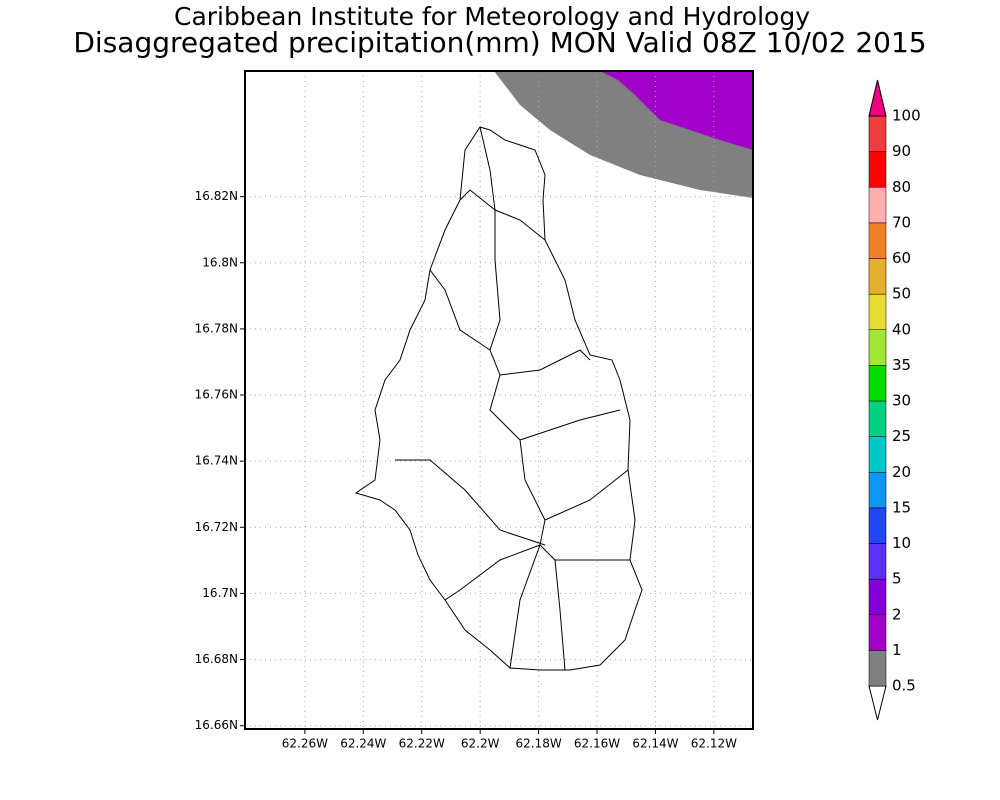 This screenshot has height=800, width=1000. What do you see at coordinates (655, 744) in the screenshot?
I see `x-tick-label: 62.14W` at bounding box center [655, 744].